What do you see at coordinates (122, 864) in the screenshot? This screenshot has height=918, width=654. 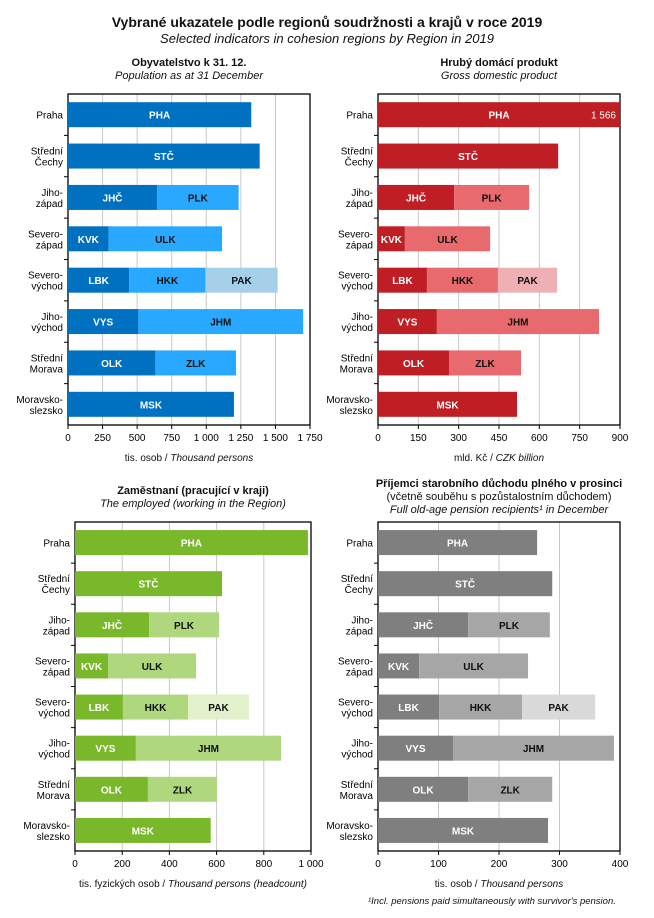 I see `x-tick-label: 200` at bounding box center [122, 864].